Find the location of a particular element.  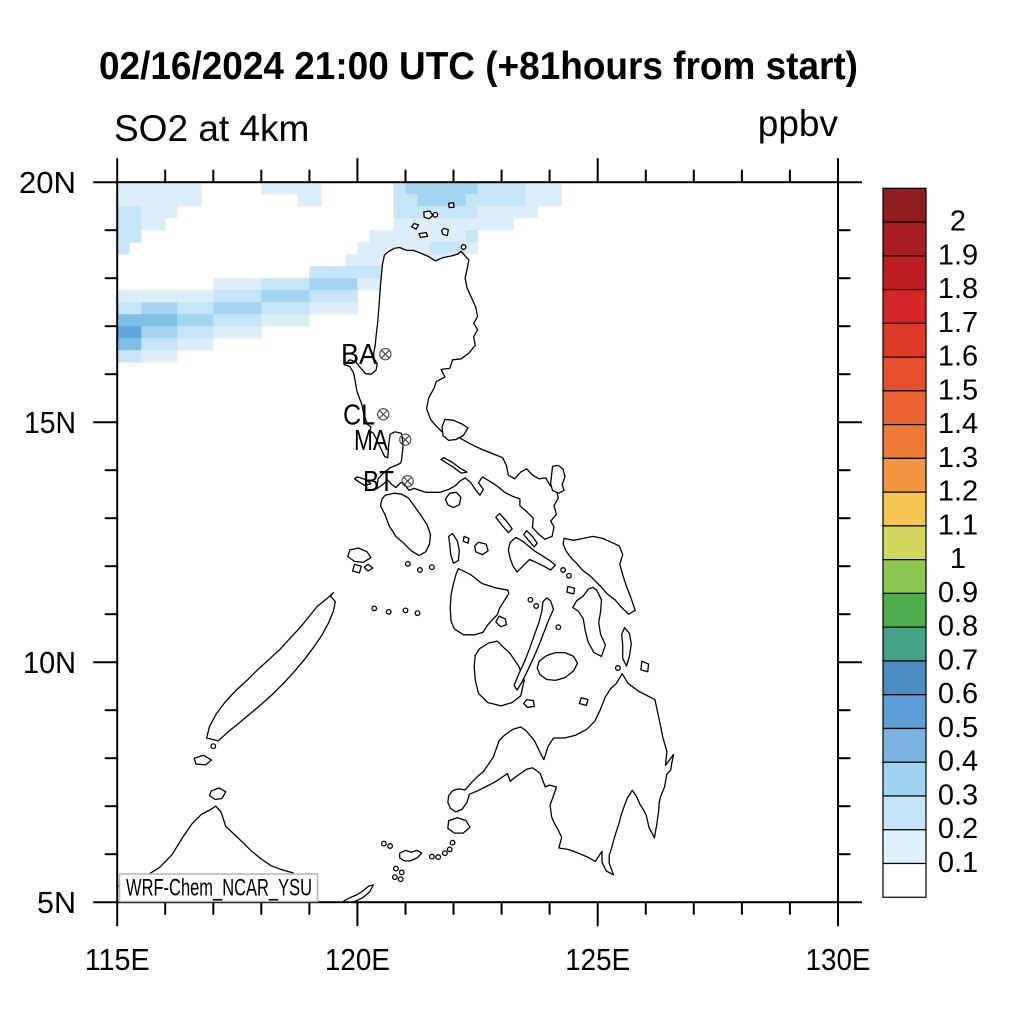

svg-text: 5N is located at coordinates (56, 902).